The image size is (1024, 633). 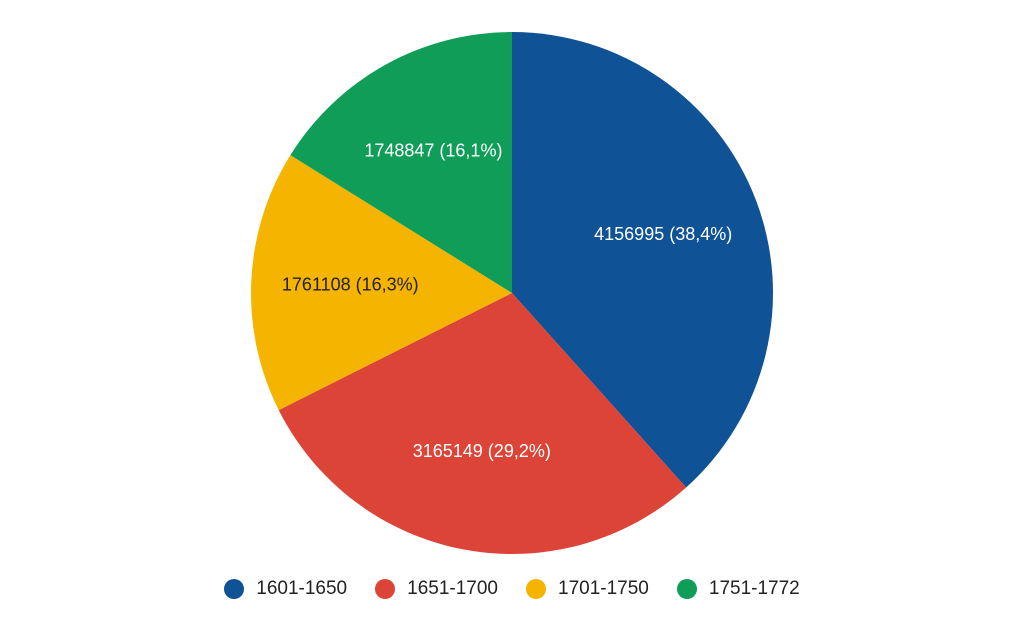 I want to click on legend-label-1751-1772: 1751-1772, so click(x=754, y=588).